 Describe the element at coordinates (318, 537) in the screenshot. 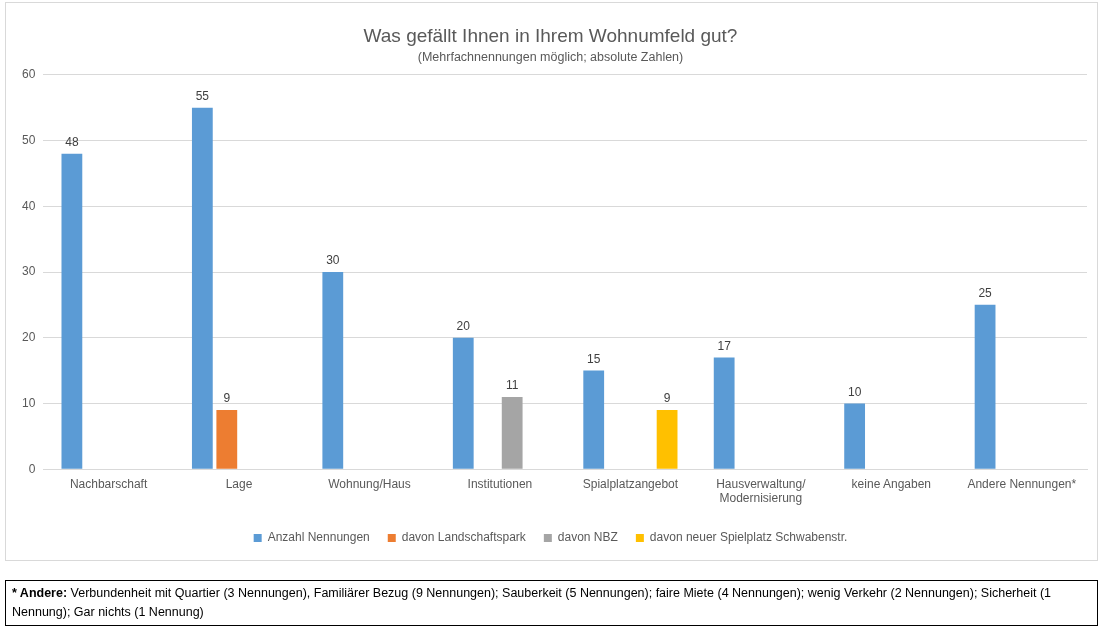

I see `legend-label: Anzahl Nennungen` at that location.